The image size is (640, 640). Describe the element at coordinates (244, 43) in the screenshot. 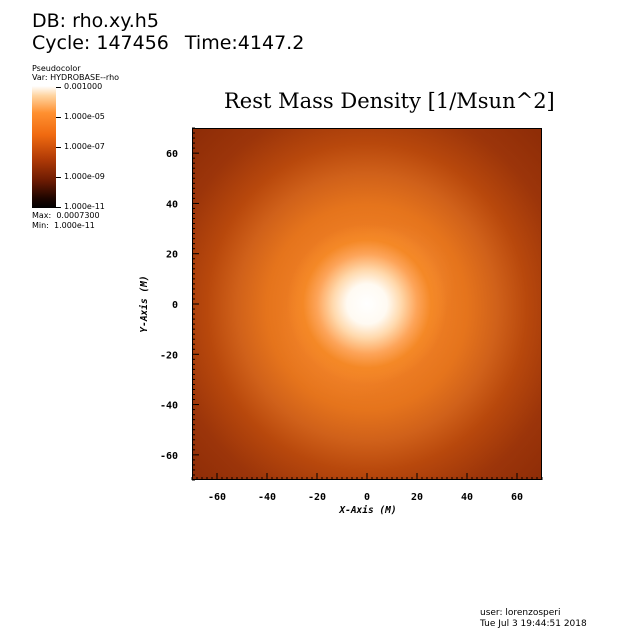

I see `time-label: Time:4147.2` at that location.